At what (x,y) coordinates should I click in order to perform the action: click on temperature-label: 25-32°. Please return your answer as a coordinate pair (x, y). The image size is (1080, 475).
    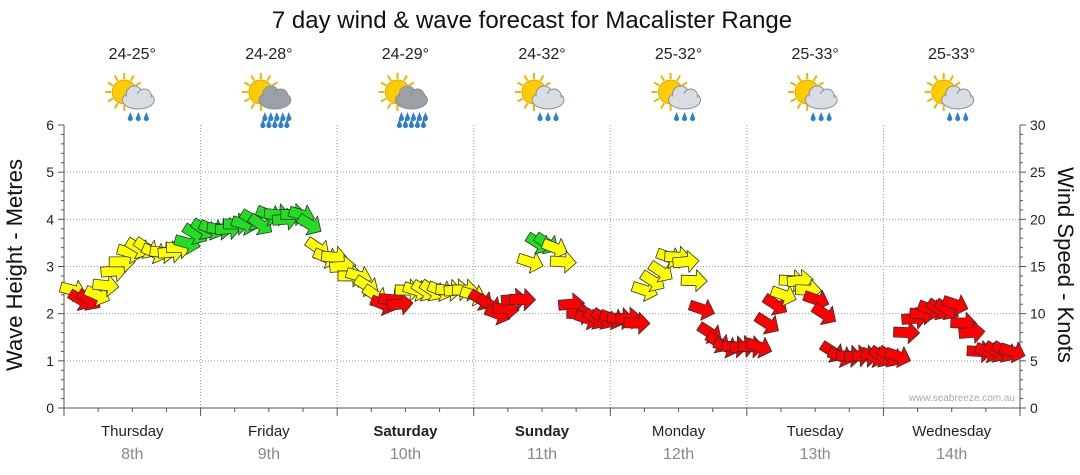
    Looking at the image, I should click on (678, 54).